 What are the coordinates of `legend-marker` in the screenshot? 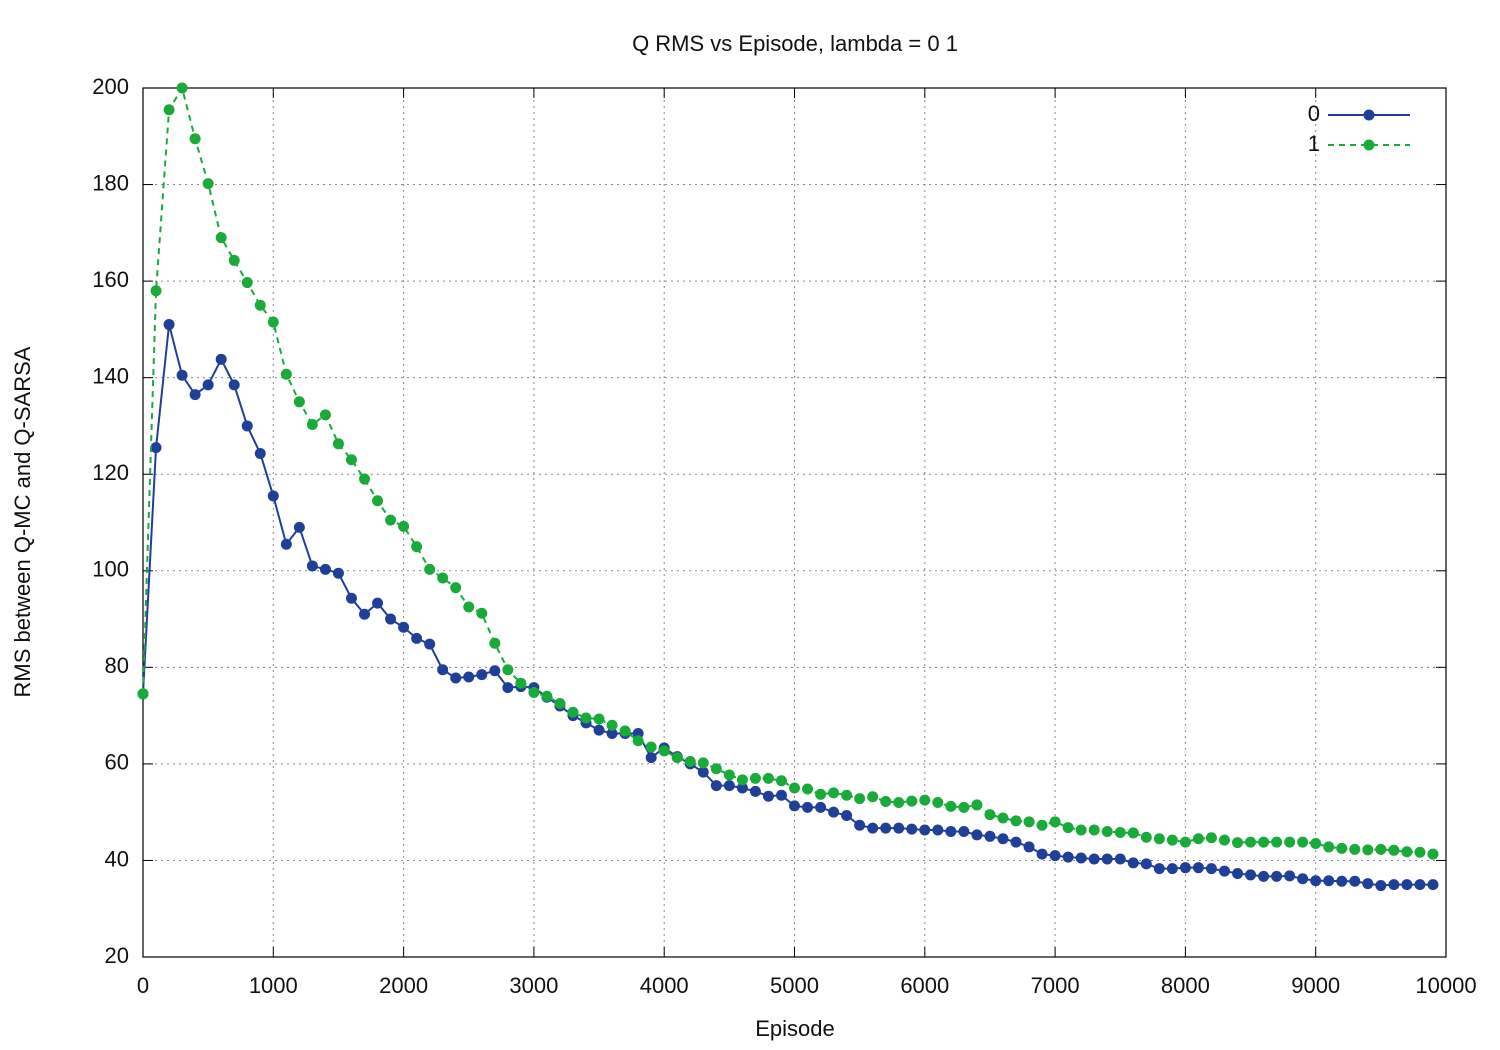 It's located at (1369, 115).